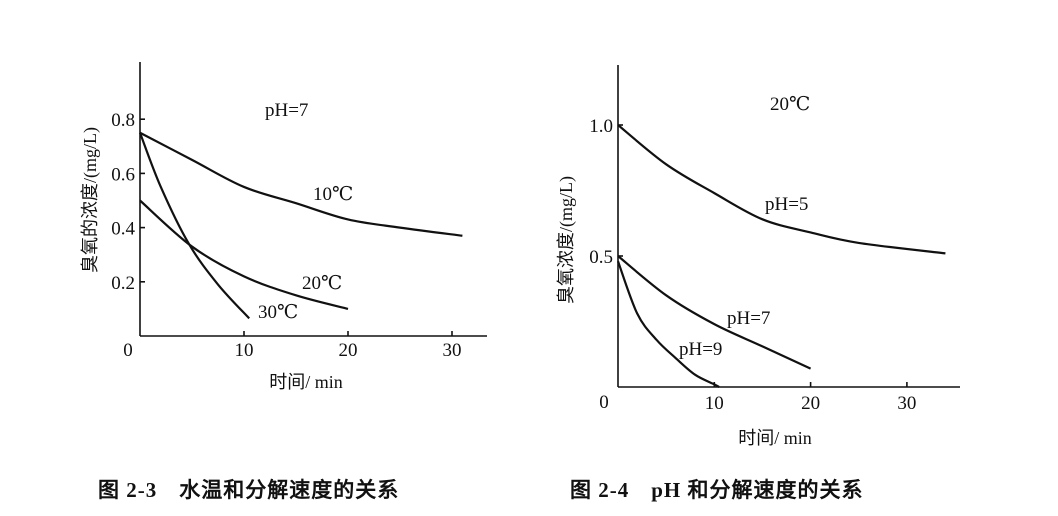  What do you see at coordinates (601, 126) in the screenshot?
I see `y-tick-label: 1.0` at bounding box center [601, 126].